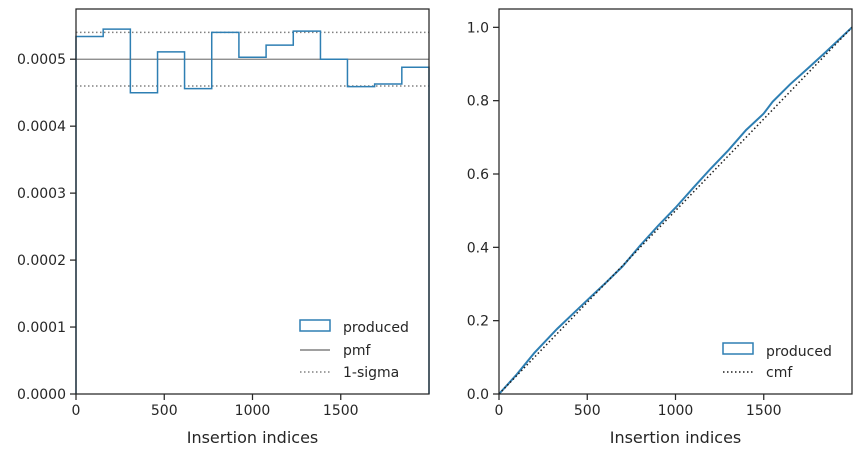  Describe the element at coordinates (777, 361) in the screenshot. I see `cumulative-legend: produced cmf` at that location.